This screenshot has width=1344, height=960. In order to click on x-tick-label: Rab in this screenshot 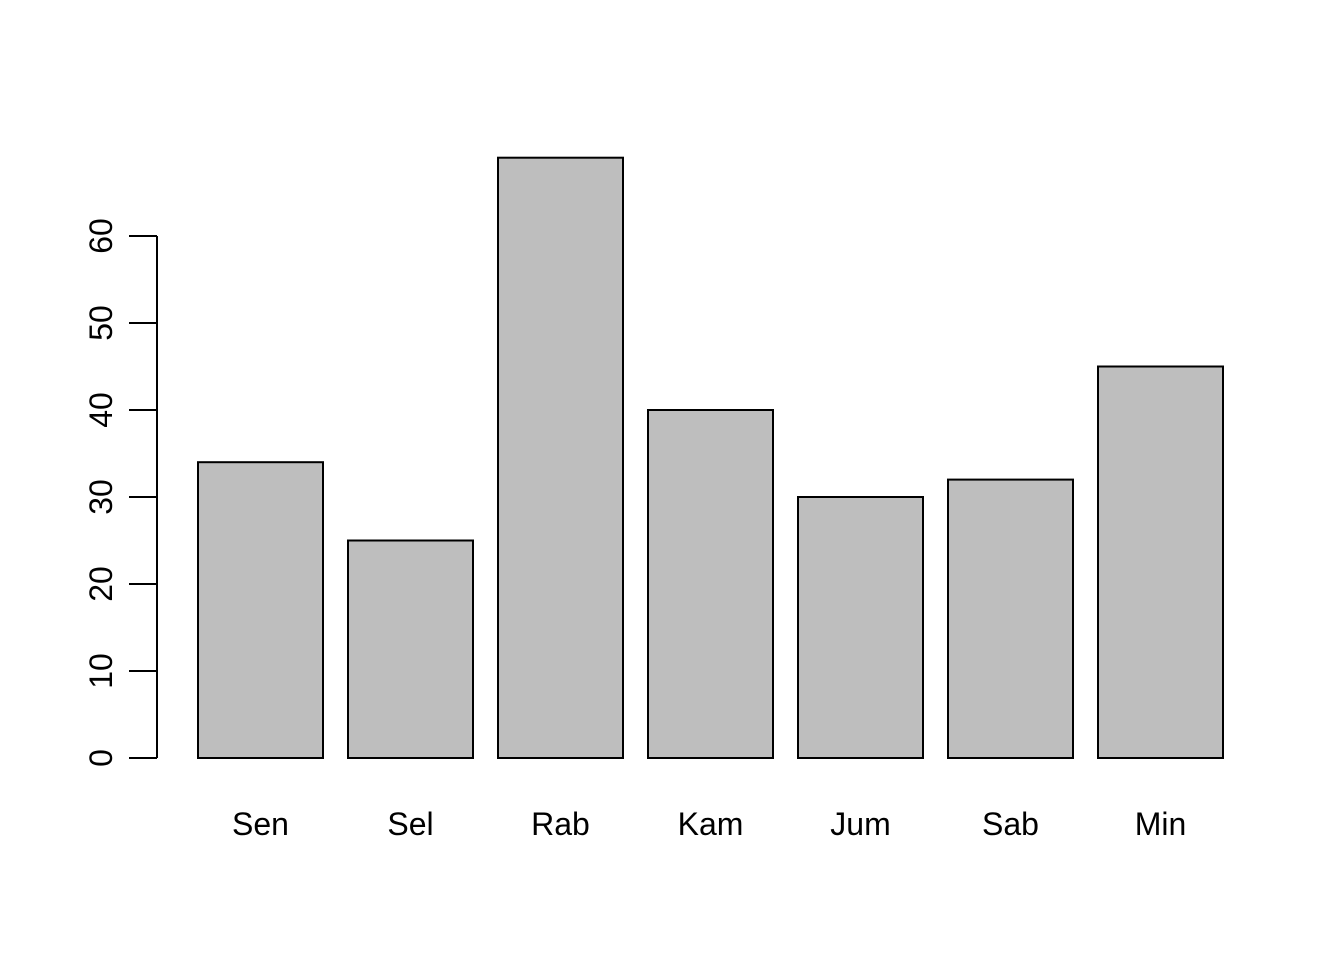, I will do `click(560, 824)`.